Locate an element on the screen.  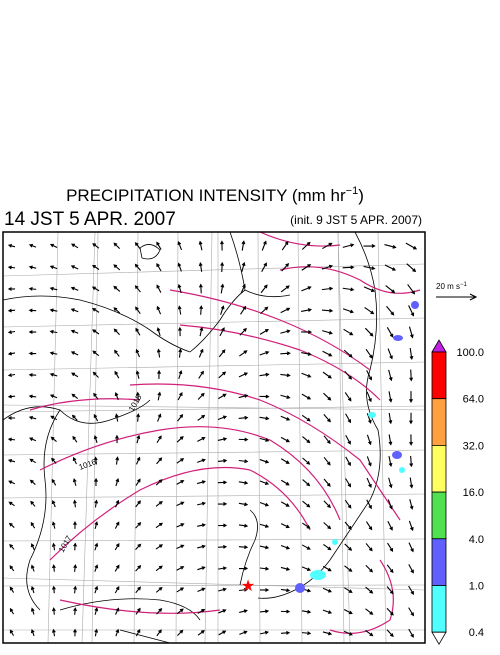
colorbar-label: 4.0 is located at coordinates (476, 540).